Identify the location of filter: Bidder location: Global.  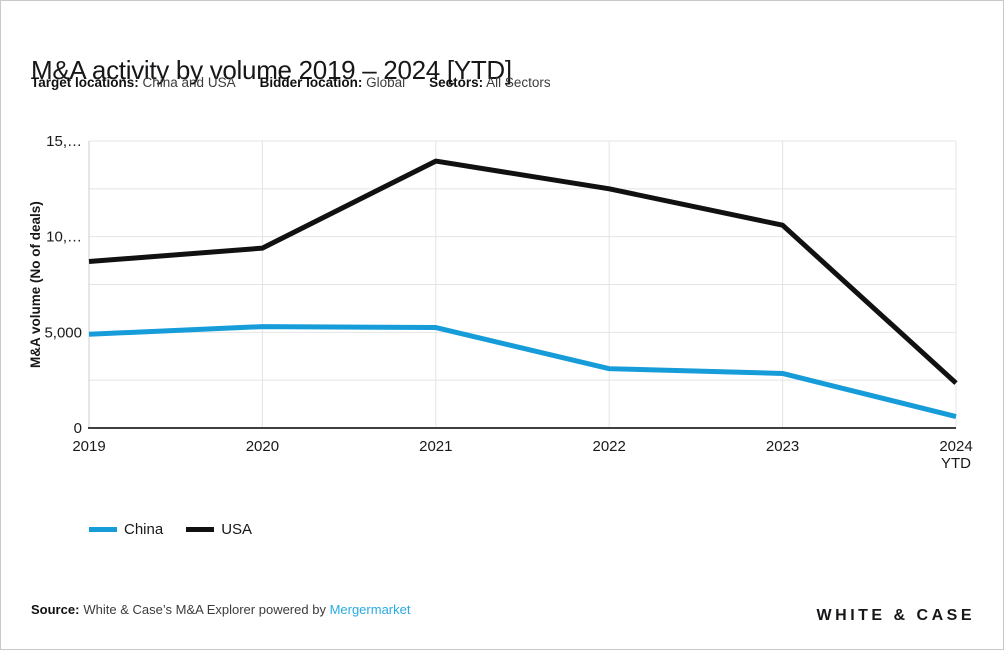
(333, 82).